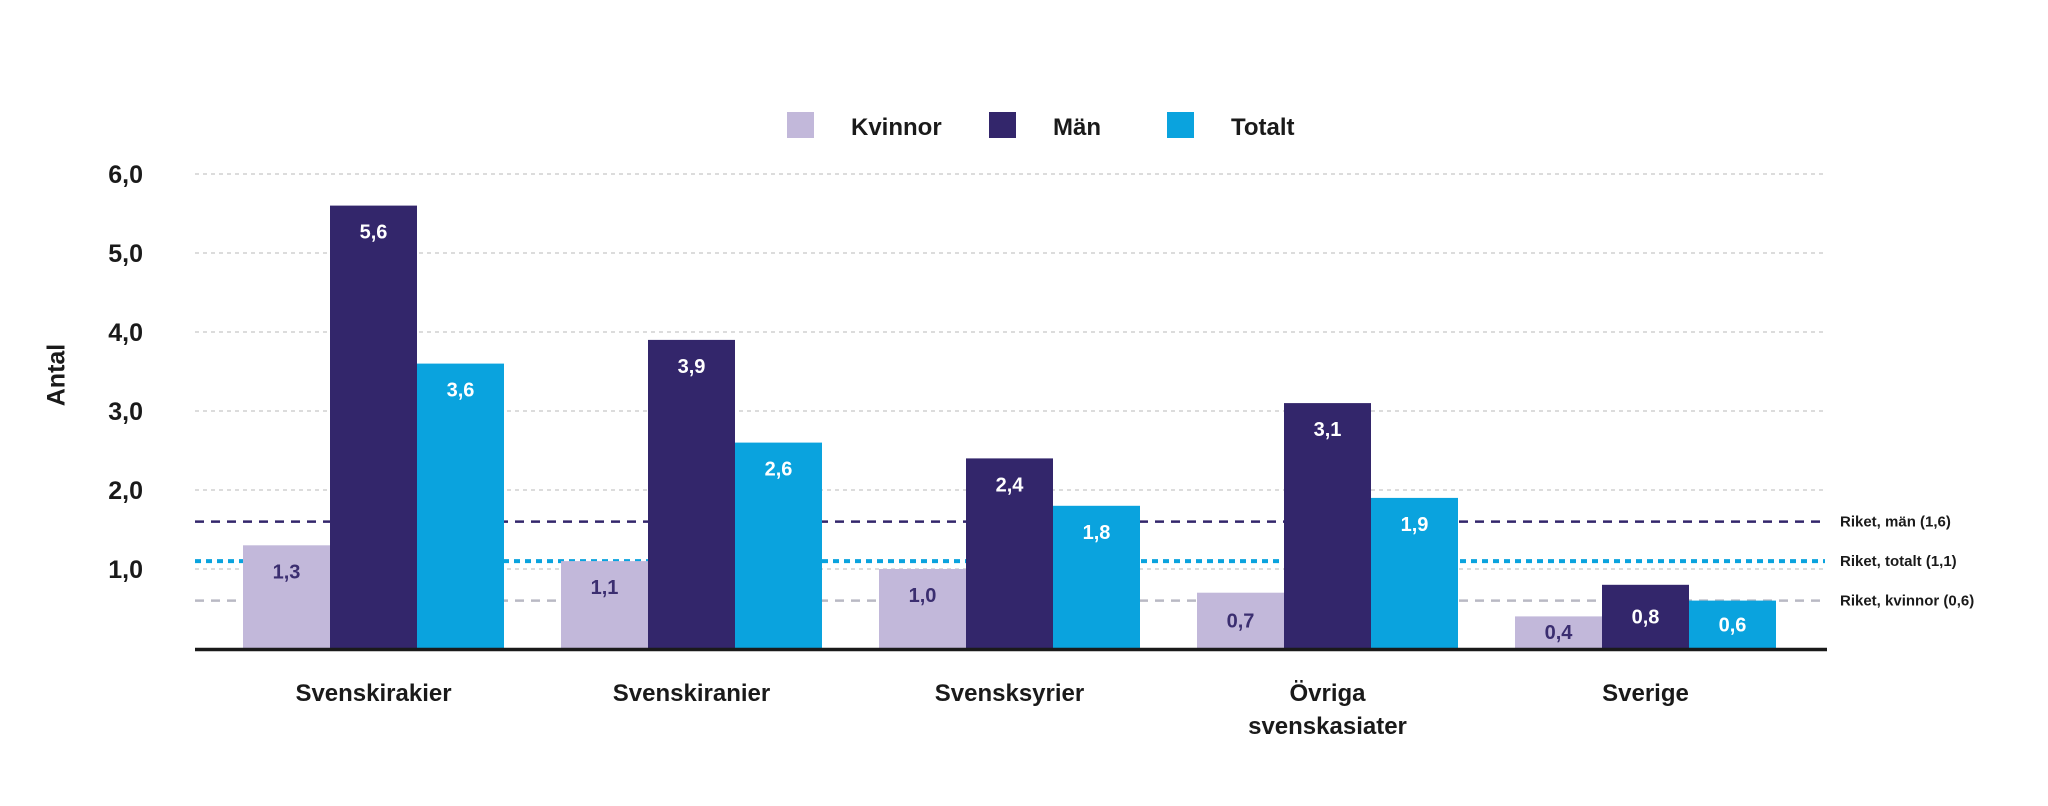 This screenshot has height=806, width=2048. I want to click on data-label: 3,9, so click(692, 367).